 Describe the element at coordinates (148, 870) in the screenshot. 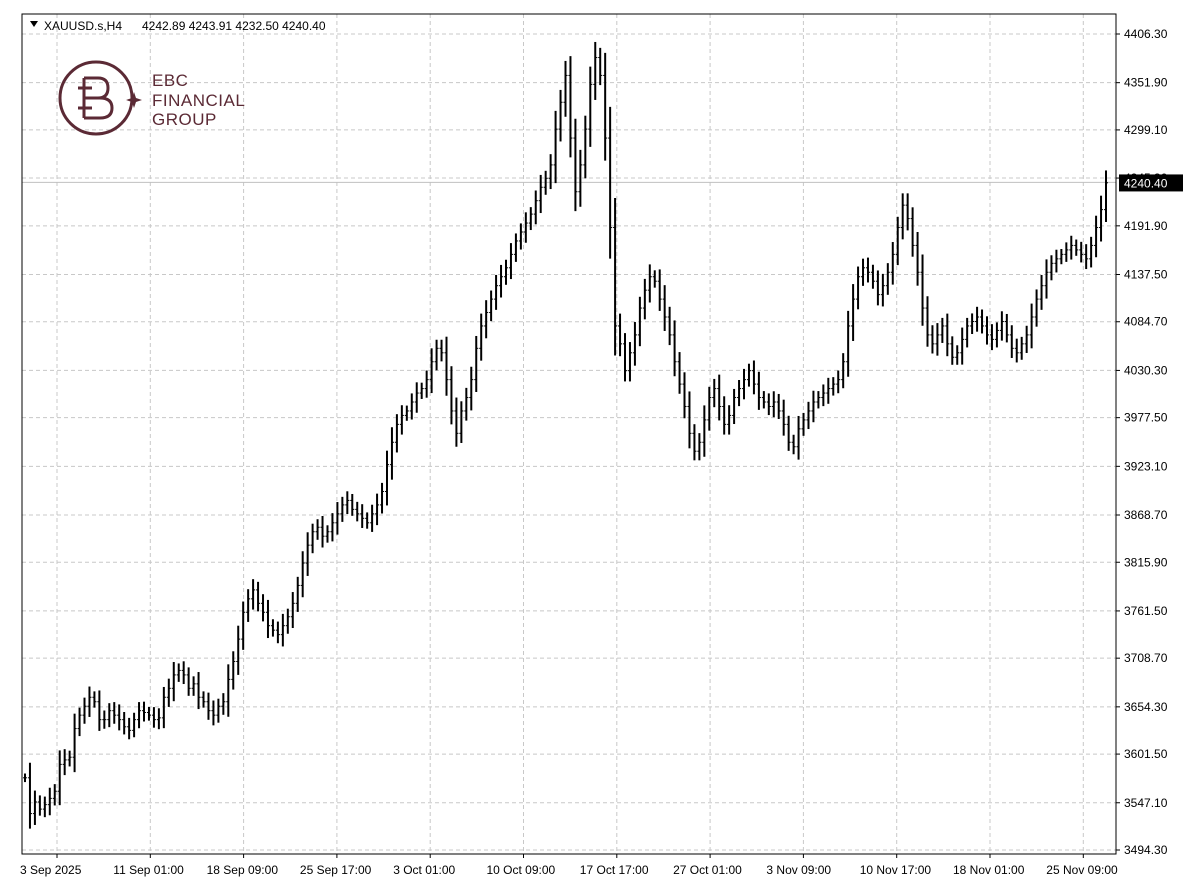

I see `x-tick-label: 11 Sep 01:00` at that location.